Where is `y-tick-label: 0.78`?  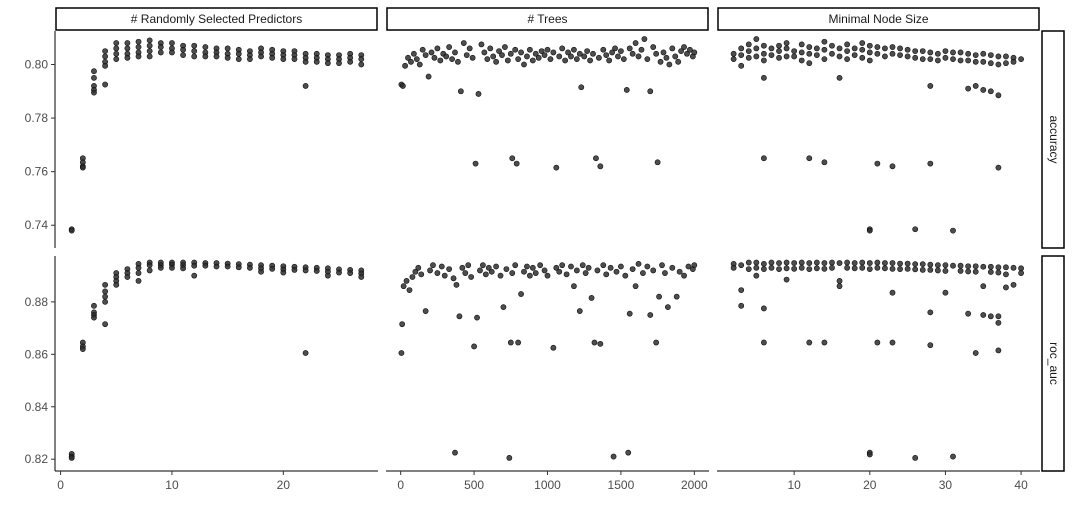
y-tick-label: 0.78 is located at coordinates (37, 118).